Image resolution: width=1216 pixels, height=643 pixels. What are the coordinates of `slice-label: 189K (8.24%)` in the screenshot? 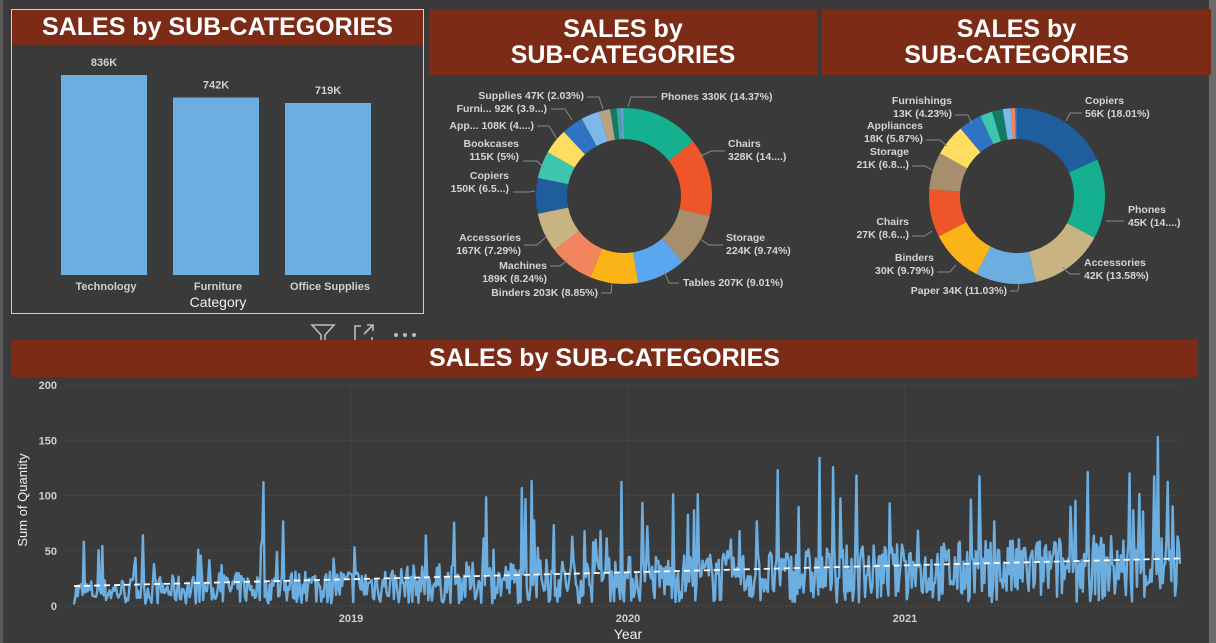 It's located at (514, 279).